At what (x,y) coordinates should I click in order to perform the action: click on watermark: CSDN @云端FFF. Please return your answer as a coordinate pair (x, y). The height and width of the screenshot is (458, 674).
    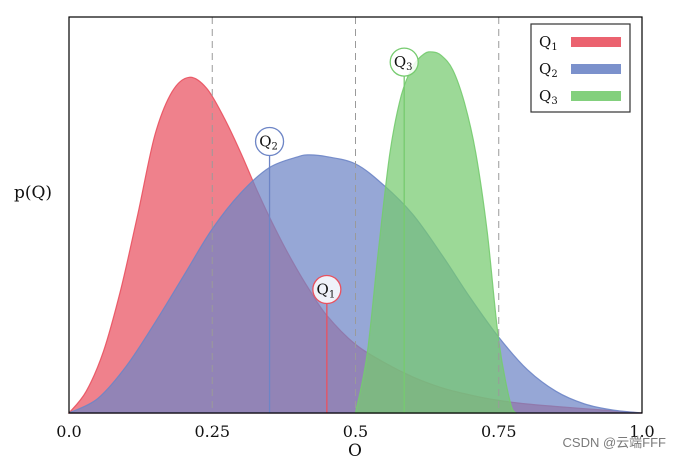
    Looking at the image, I should click on (615, 442).